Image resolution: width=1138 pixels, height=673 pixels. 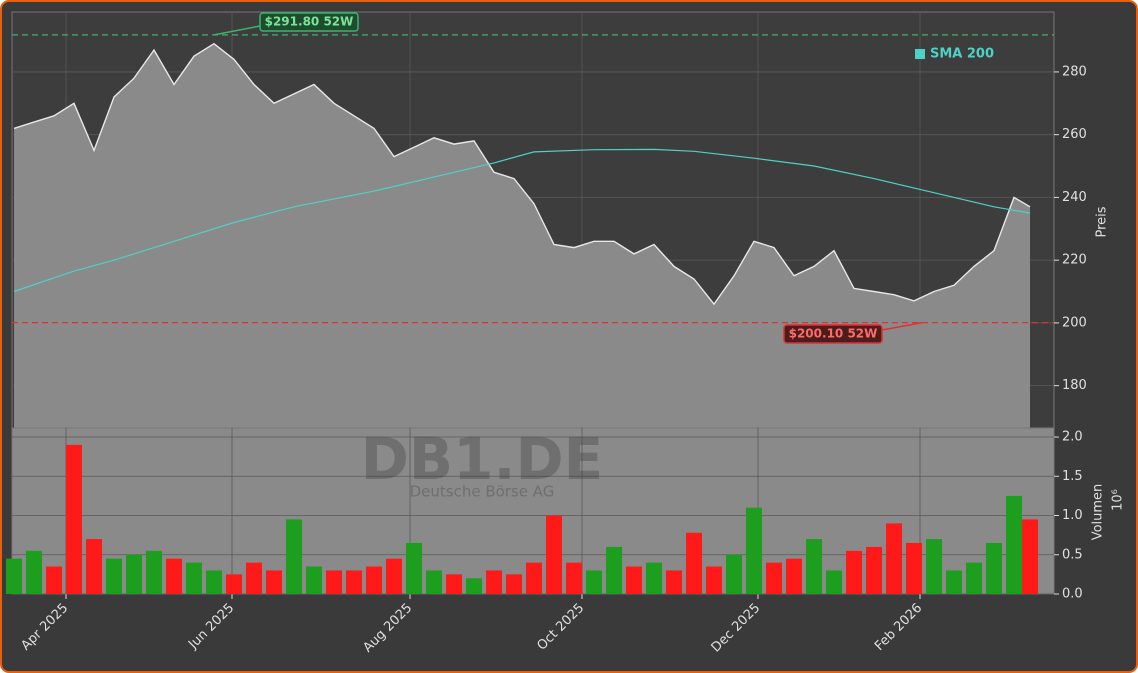 What do you see at coordinates (1074, 71) in the screenshot?
I see `y-tick-label: 280` at bounding box center [1074, 71].